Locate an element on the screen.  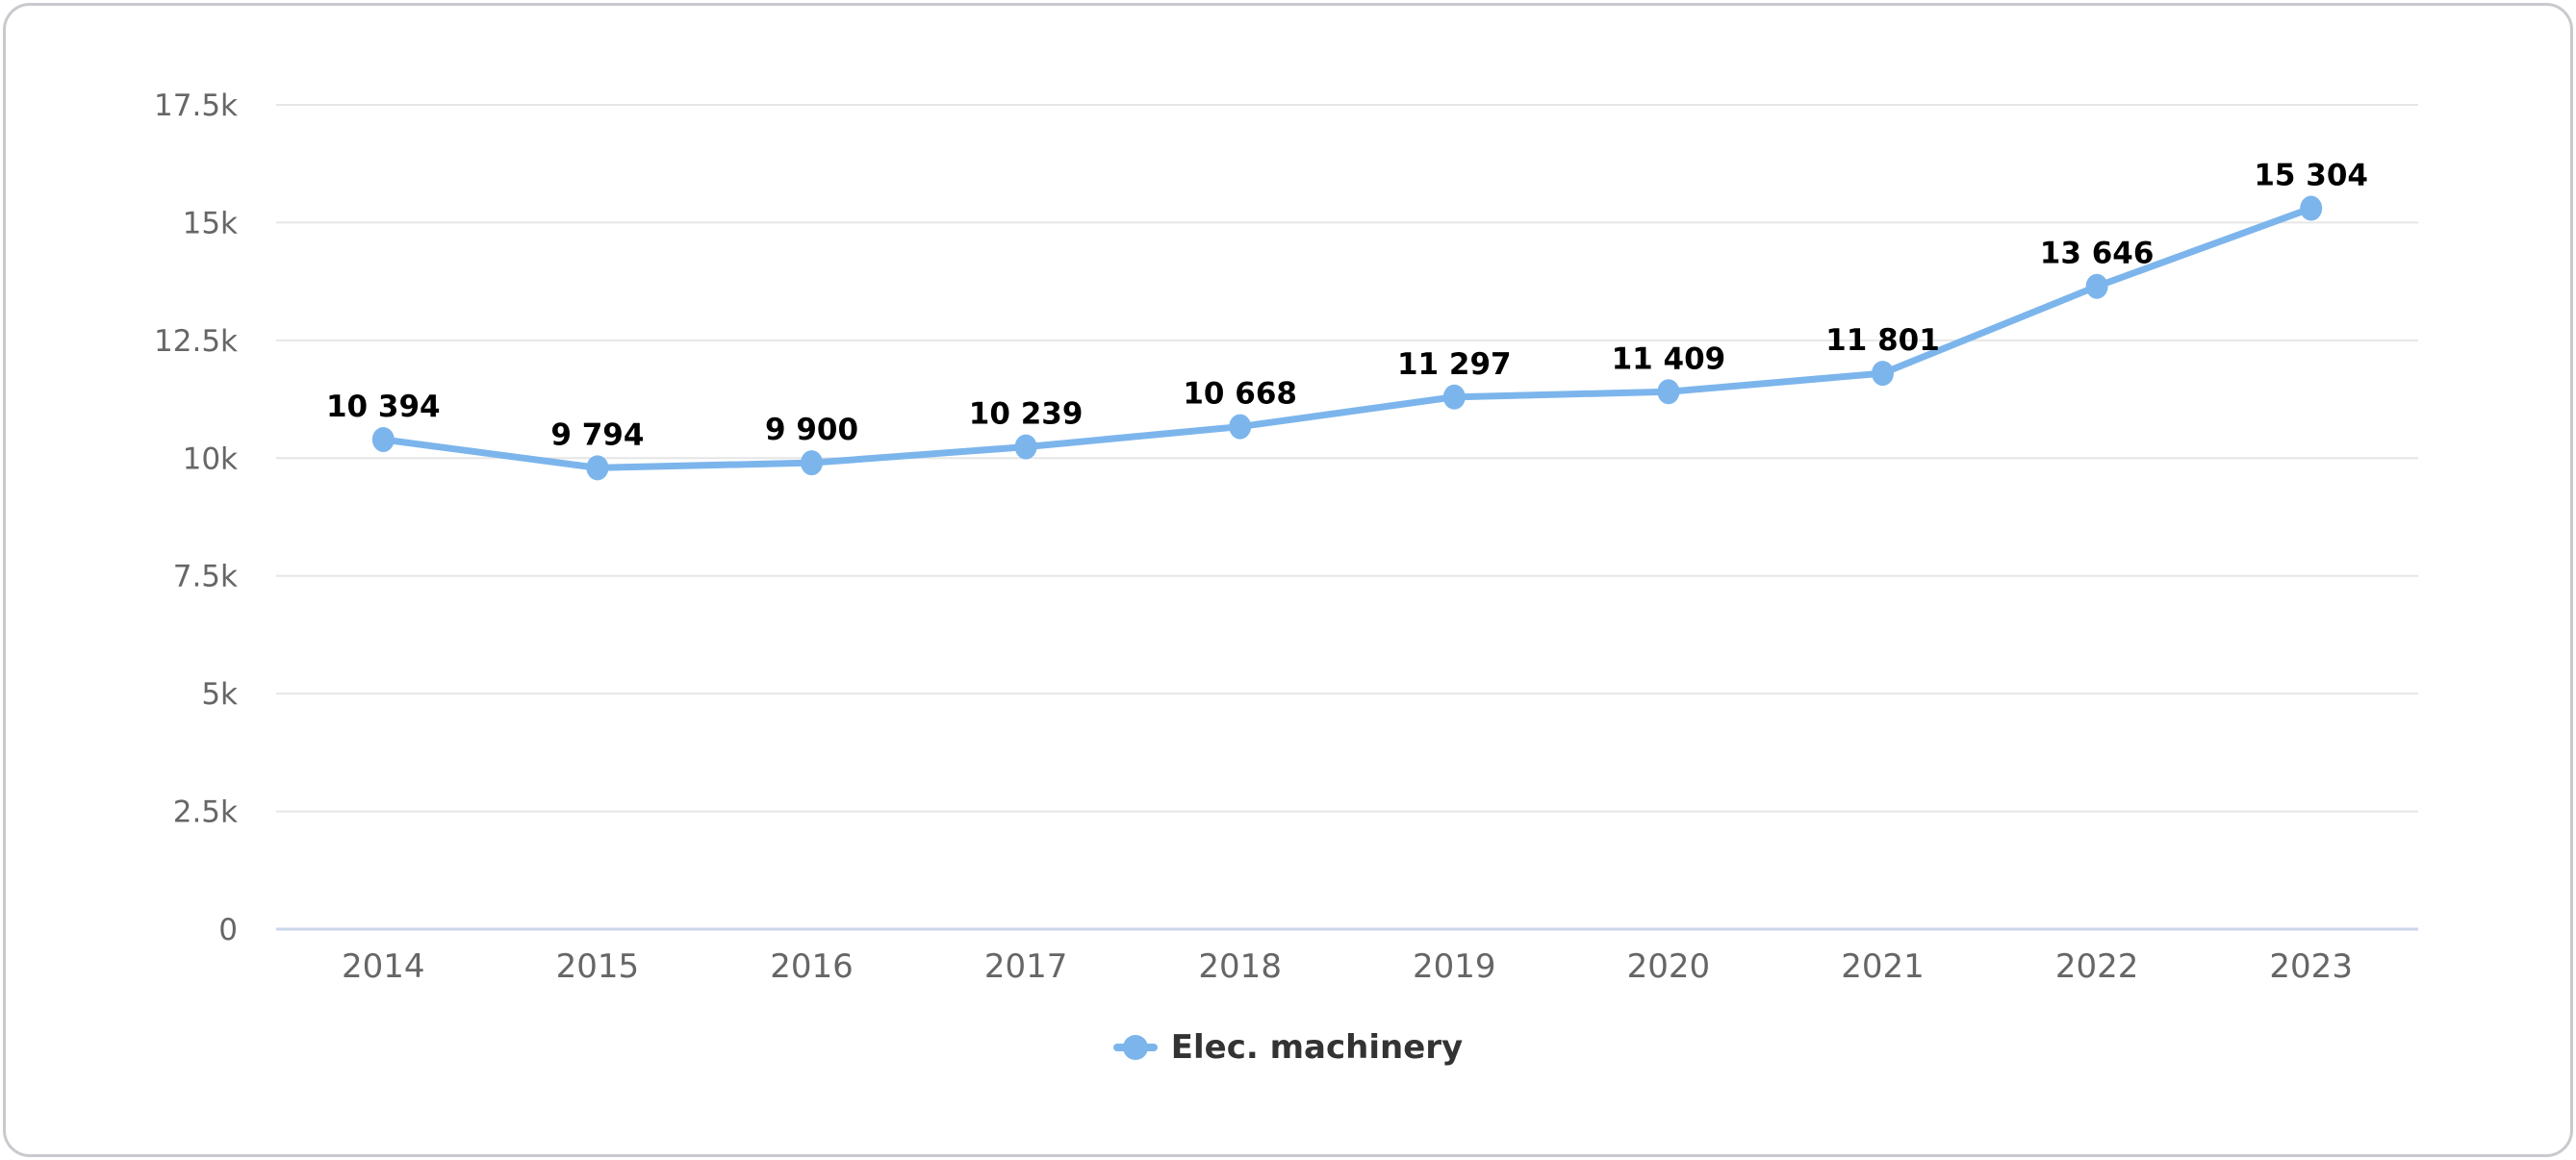
y-tick-label: 17.5k is located at coordinates (196, 105).